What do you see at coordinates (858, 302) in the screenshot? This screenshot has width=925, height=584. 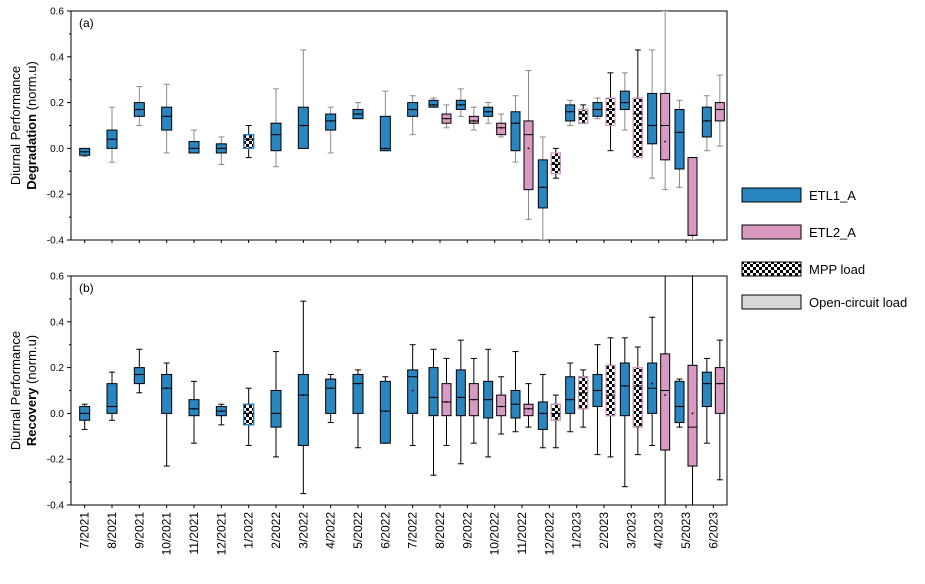 I see `legend-label: Open-circuit load` at bounding box center [858, 302].